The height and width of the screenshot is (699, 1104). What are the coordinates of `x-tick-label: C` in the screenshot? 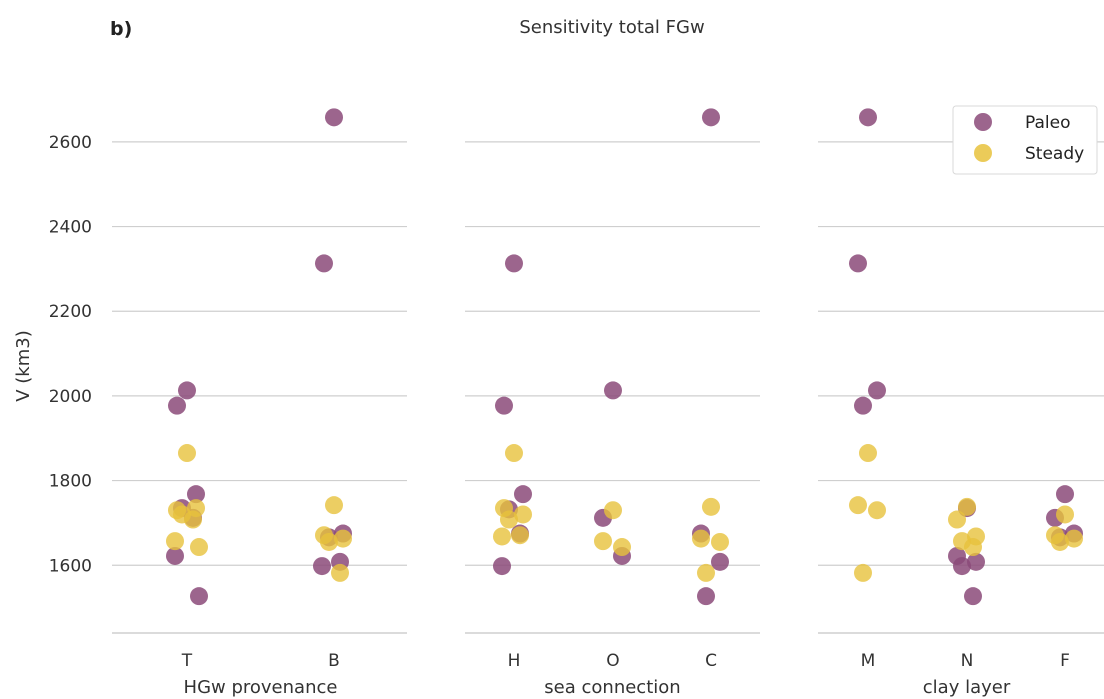 It's located at (711, 661).